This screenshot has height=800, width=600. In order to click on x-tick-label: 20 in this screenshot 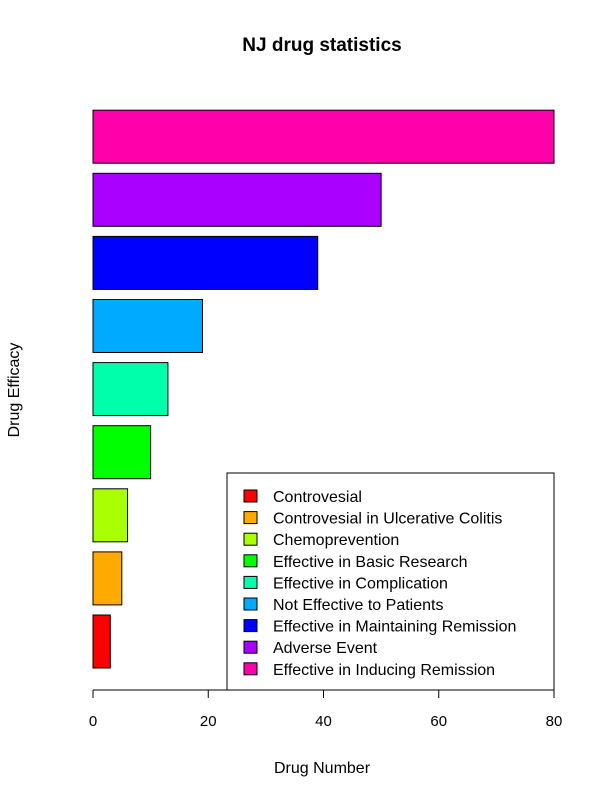, I will do `click(208, 721)`.